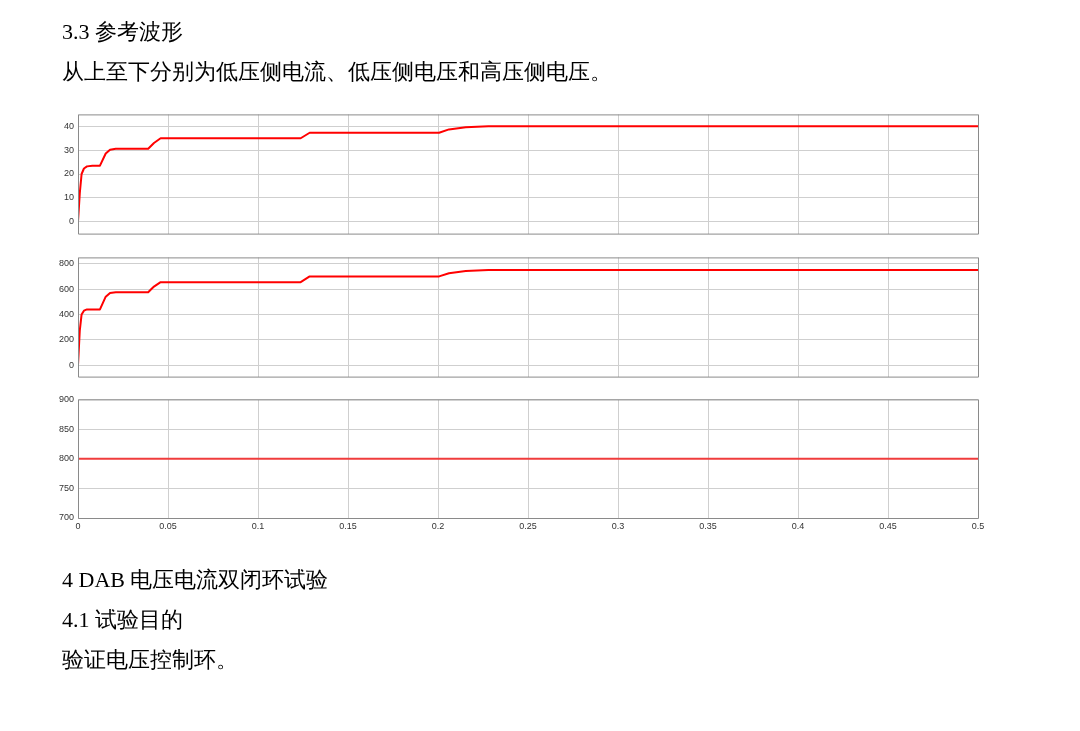  Describe the element at coordinates (68, 197) in the screenshot. I see `y-tick-label: 10` at that location.